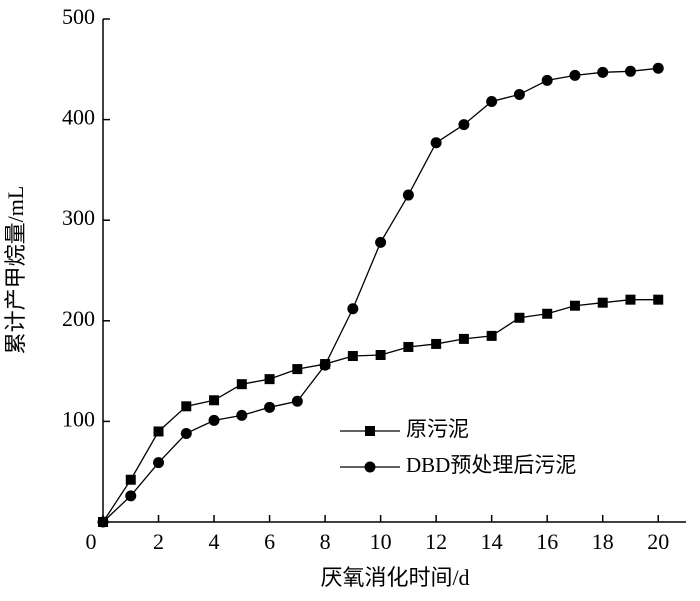 The height and width of the screenshot is (601, 700). What do you see at coordinates (603, 541) in the screenshot?
I see `x-tick-label: 18` at bounding box center [603, 541].